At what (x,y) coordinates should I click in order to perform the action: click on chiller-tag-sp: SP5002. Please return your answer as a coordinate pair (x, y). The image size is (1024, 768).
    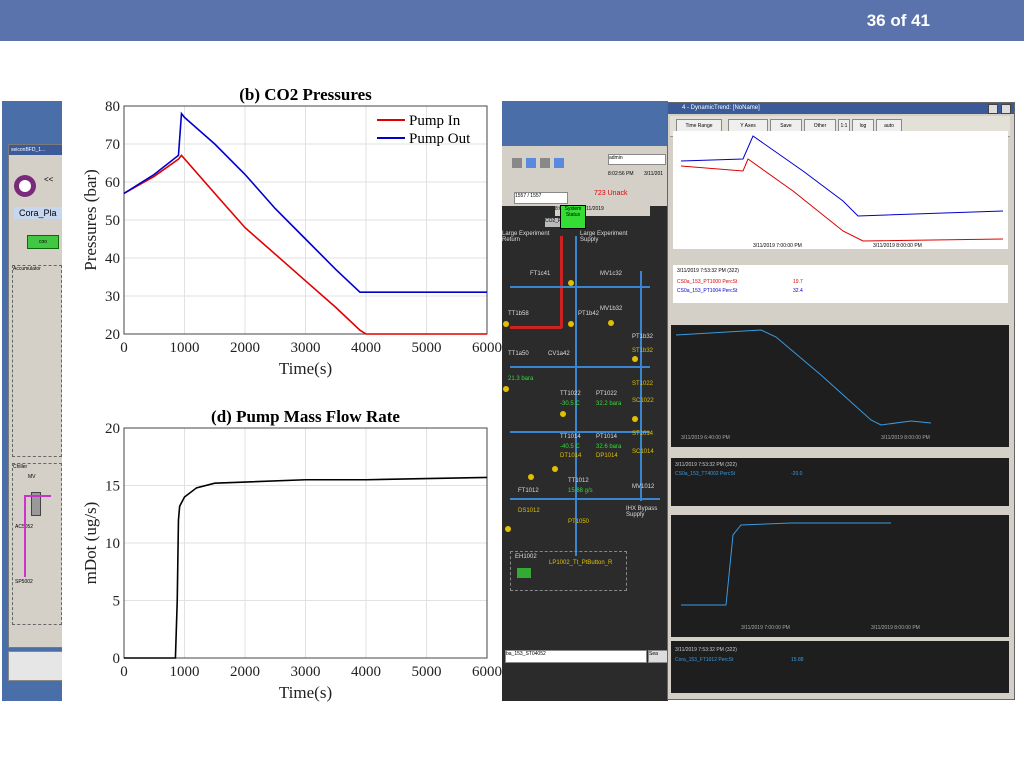
    Looking at the image, I should click on (24, 582).